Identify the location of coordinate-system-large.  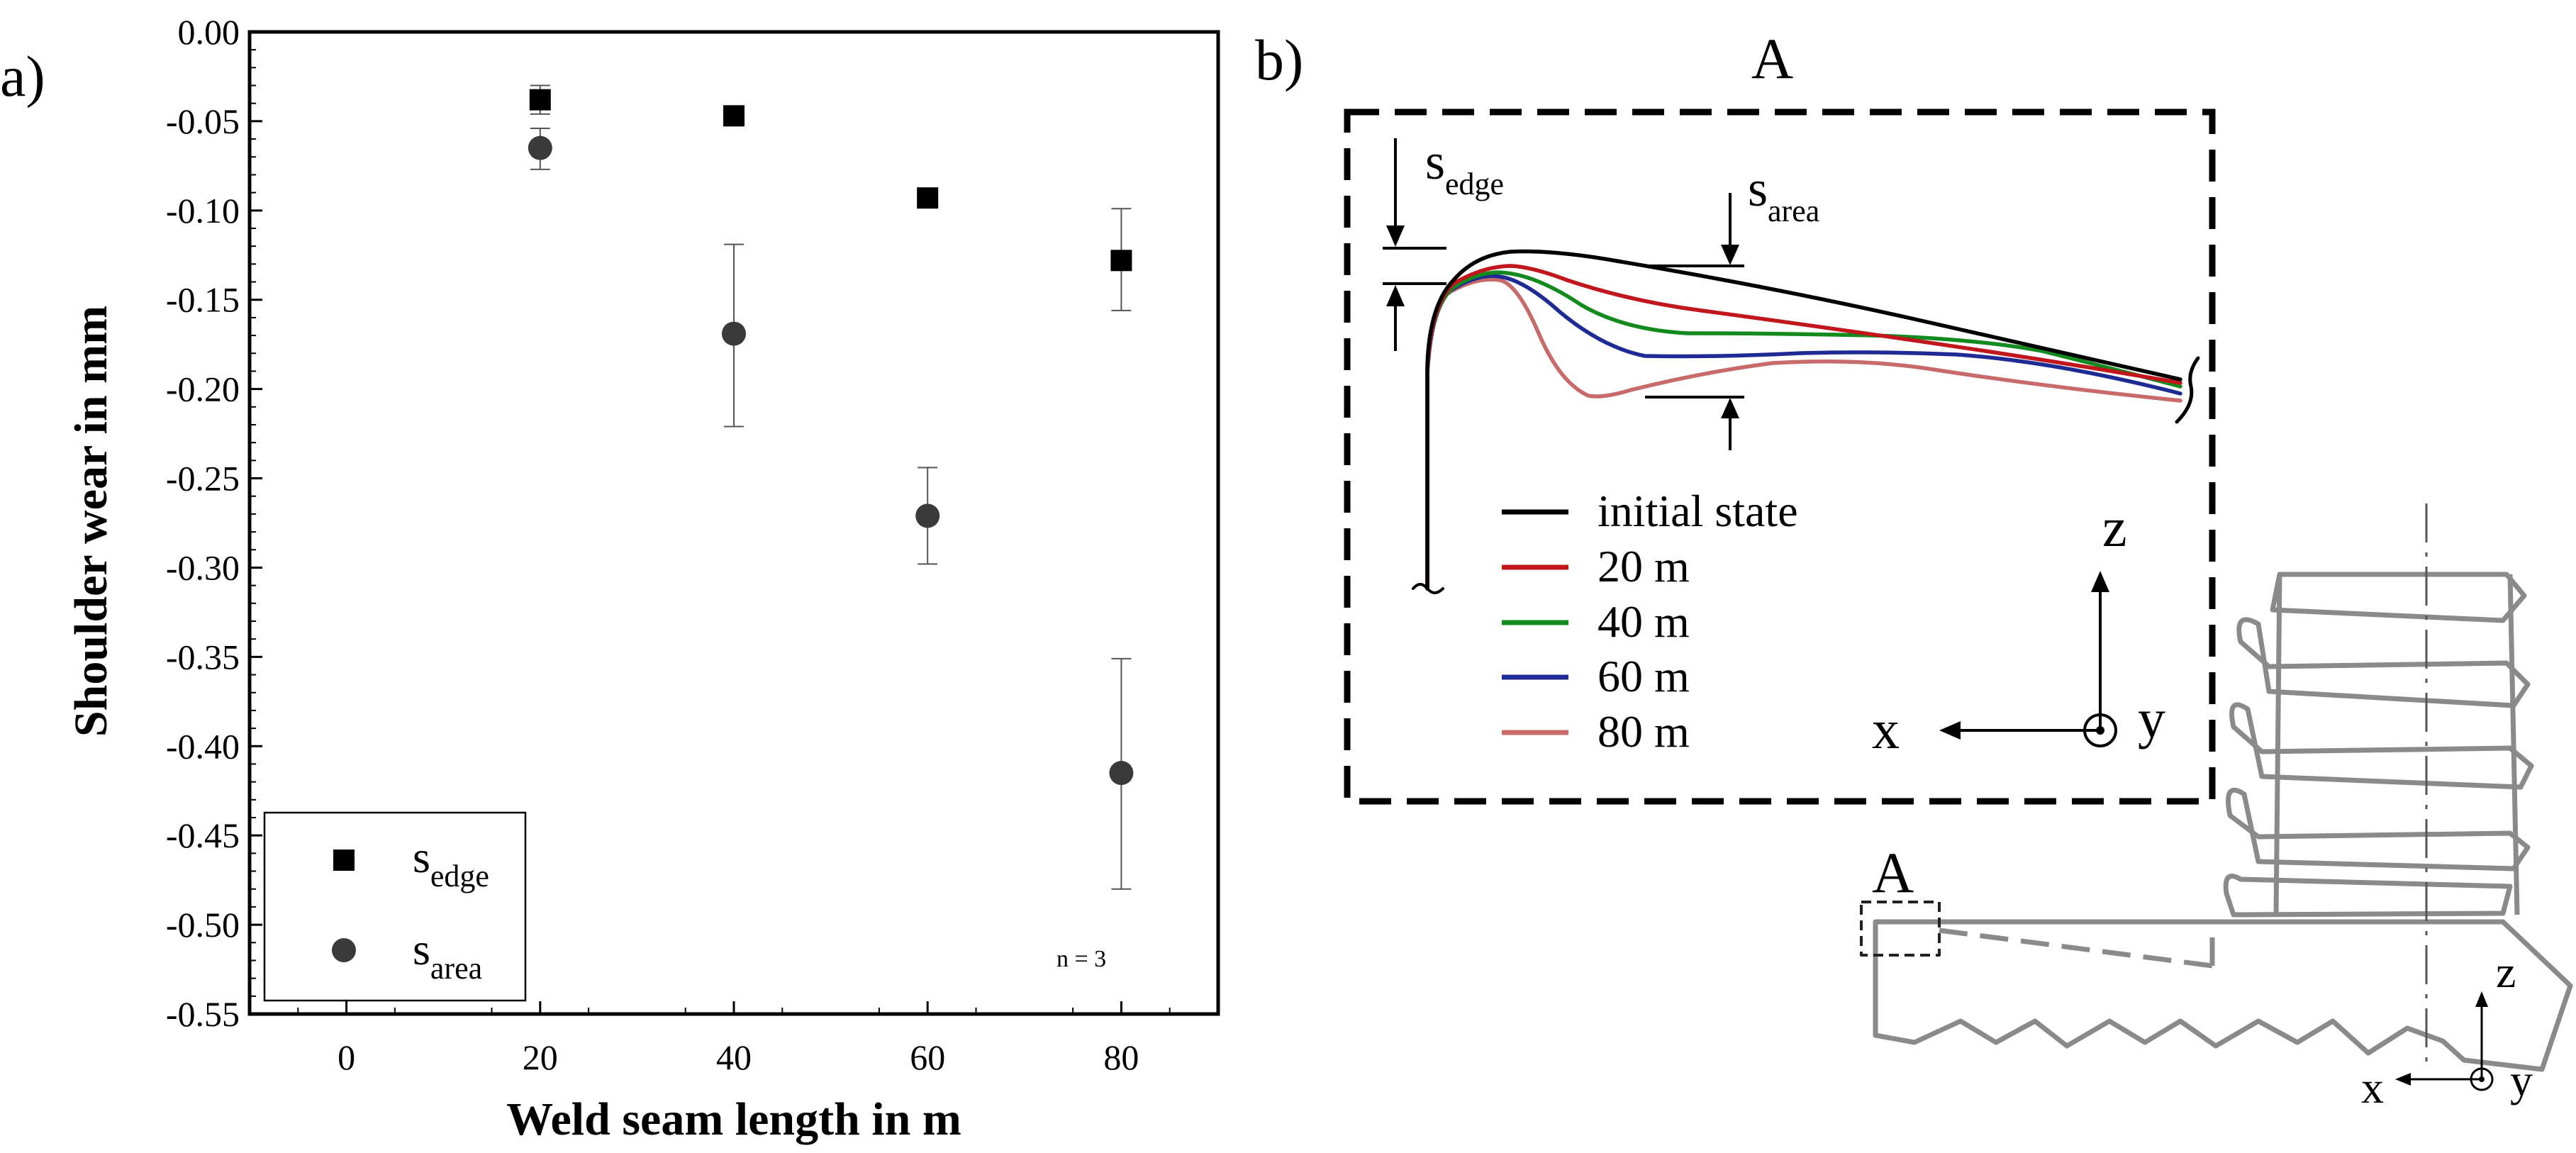
(2028, 659).